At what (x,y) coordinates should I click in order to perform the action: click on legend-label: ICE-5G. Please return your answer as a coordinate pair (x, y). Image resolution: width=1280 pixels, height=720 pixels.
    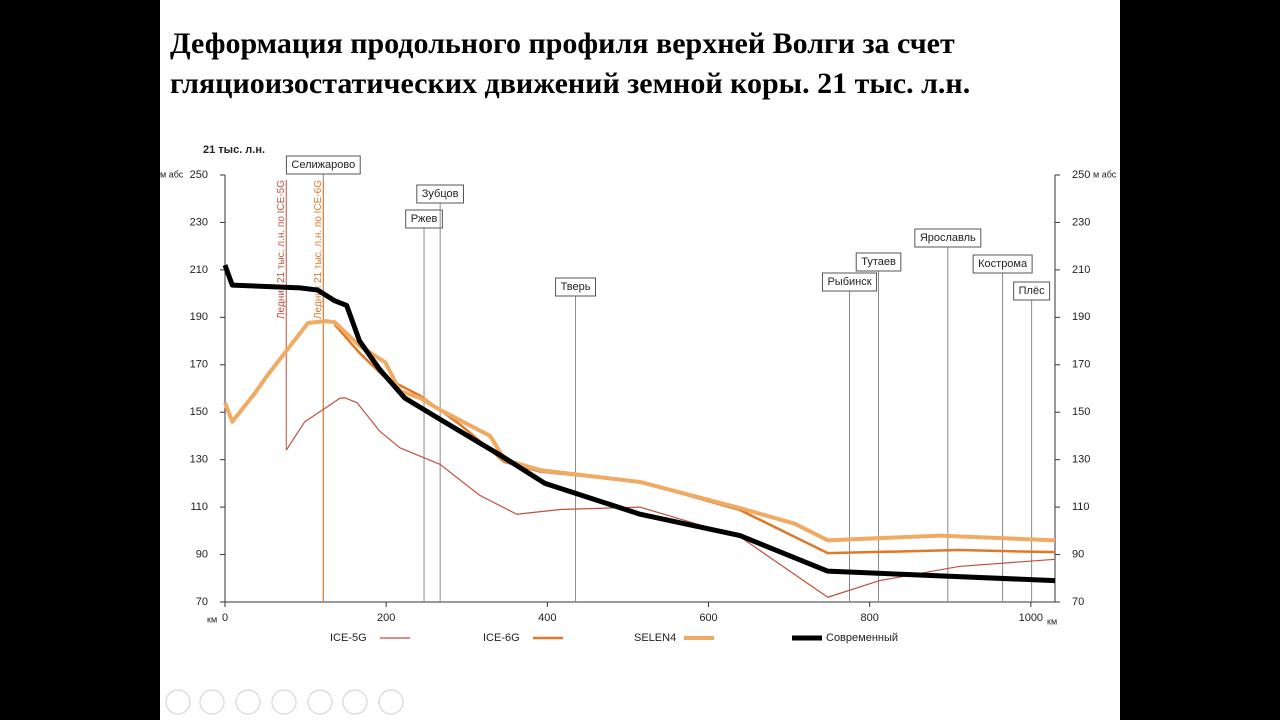
    Looking at the image, I should click on (348, 638).